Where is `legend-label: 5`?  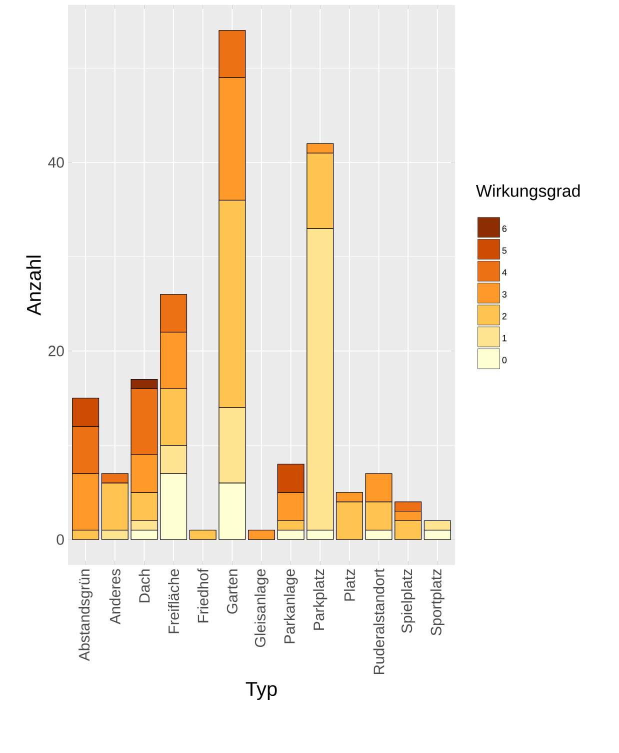
legend-label: 5 is located at coordinates (504, 250).